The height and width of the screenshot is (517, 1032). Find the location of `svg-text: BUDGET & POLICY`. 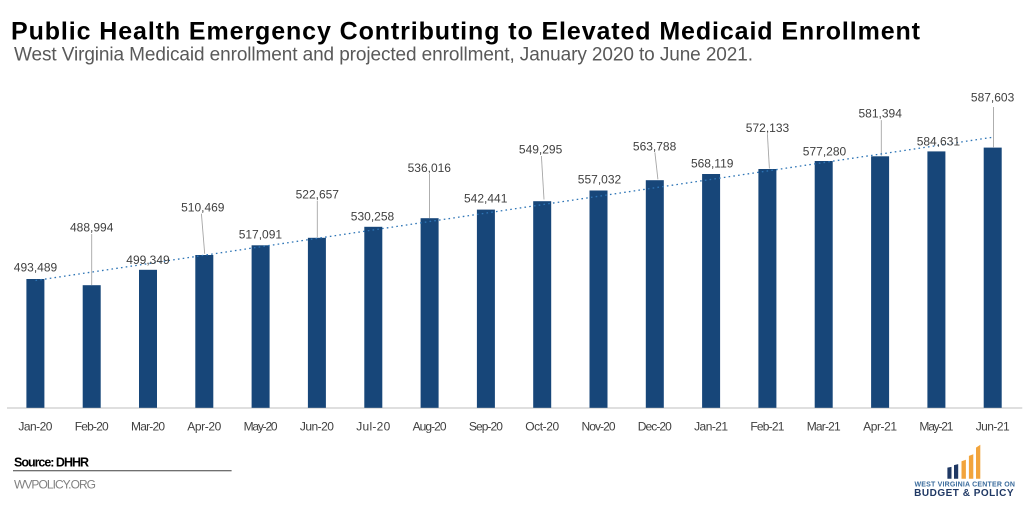

svg-text: BUDGET & POLICY is located at coordinates (964, 493).